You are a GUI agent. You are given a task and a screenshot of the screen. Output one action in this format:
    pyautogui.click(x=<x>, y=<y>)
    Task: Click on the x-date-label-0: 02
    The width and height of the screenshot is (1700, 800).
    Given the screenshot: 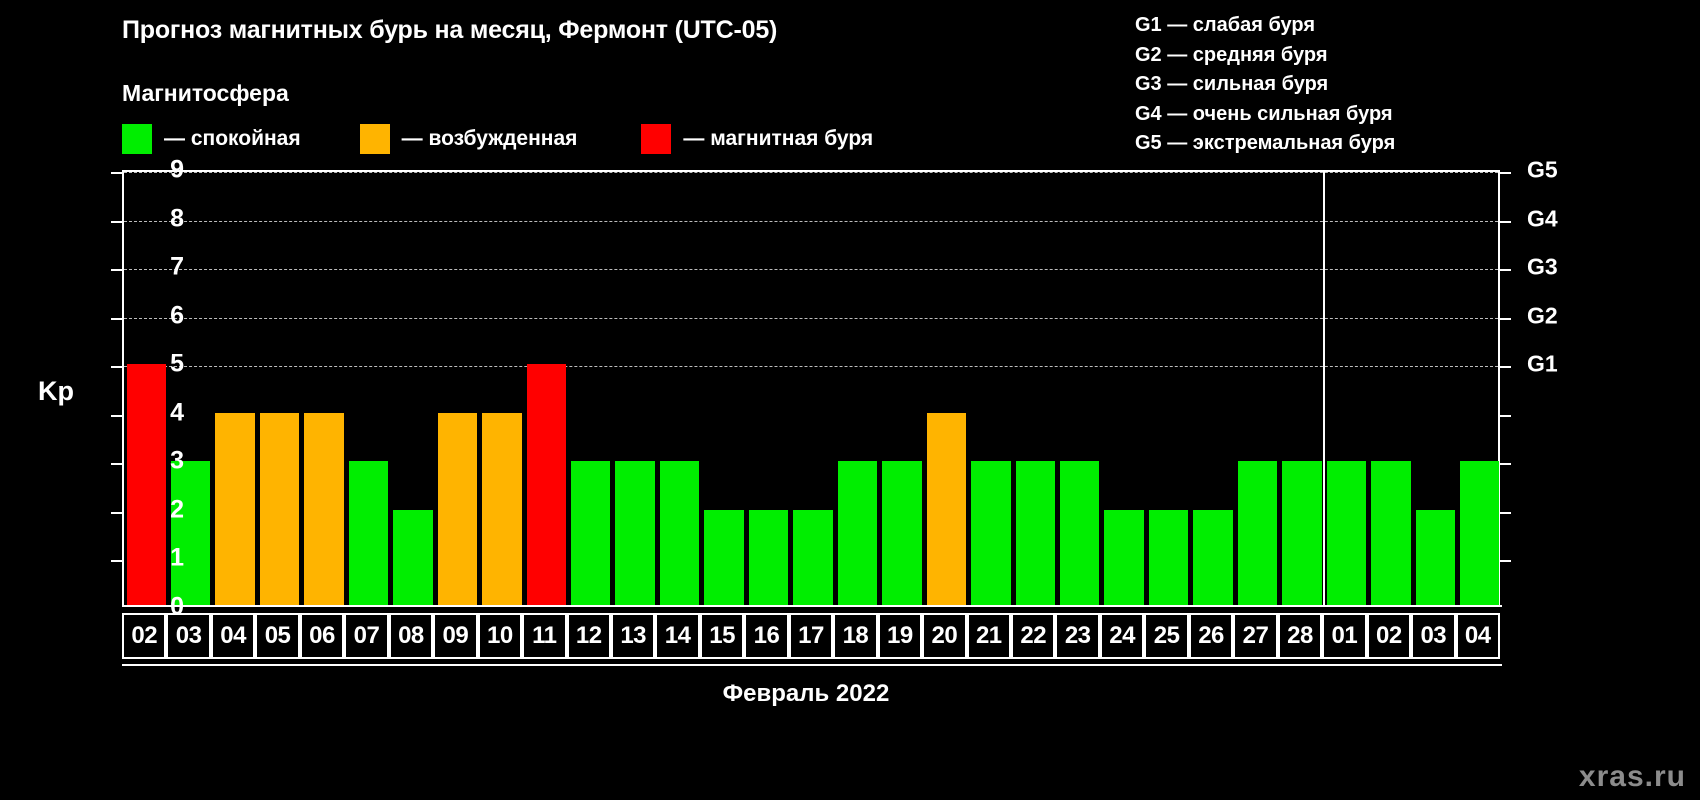 What is the action you would take?
    pyautogui.click(x=144, y=636)
    